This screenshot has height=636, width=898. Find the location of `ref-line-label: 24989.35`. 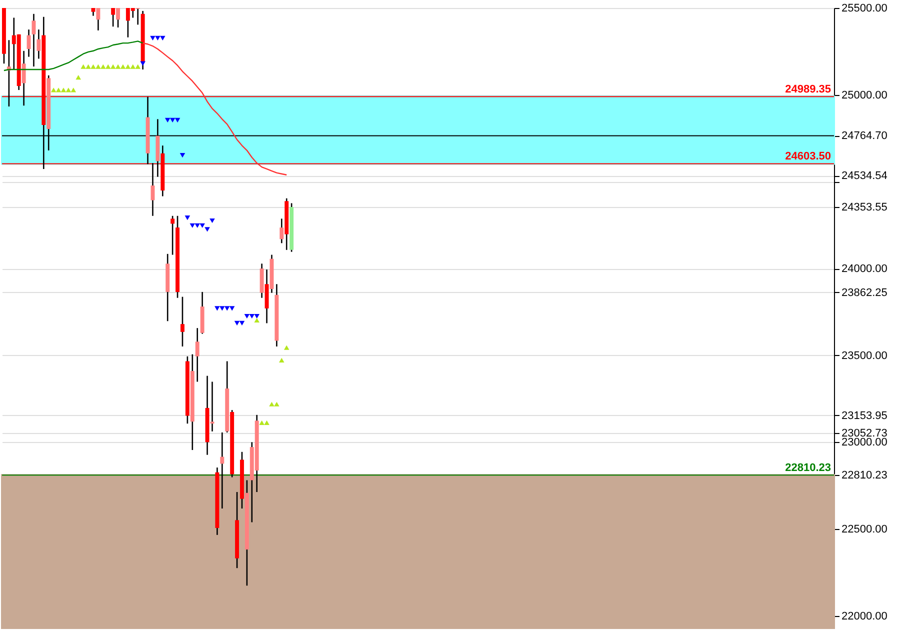

ref-line-label: 24989.35 is located at coordinates (808, 90).